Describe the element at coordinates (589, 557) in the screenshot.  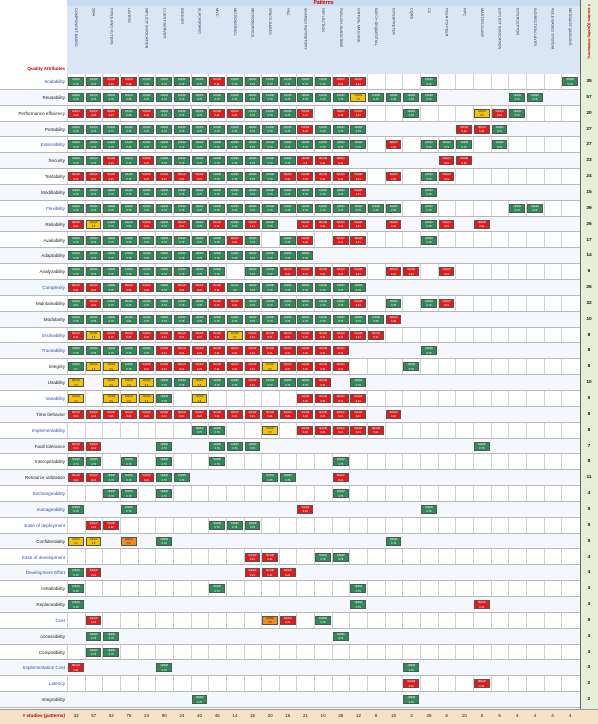
I see `attribute-study-count: 4` at that location.